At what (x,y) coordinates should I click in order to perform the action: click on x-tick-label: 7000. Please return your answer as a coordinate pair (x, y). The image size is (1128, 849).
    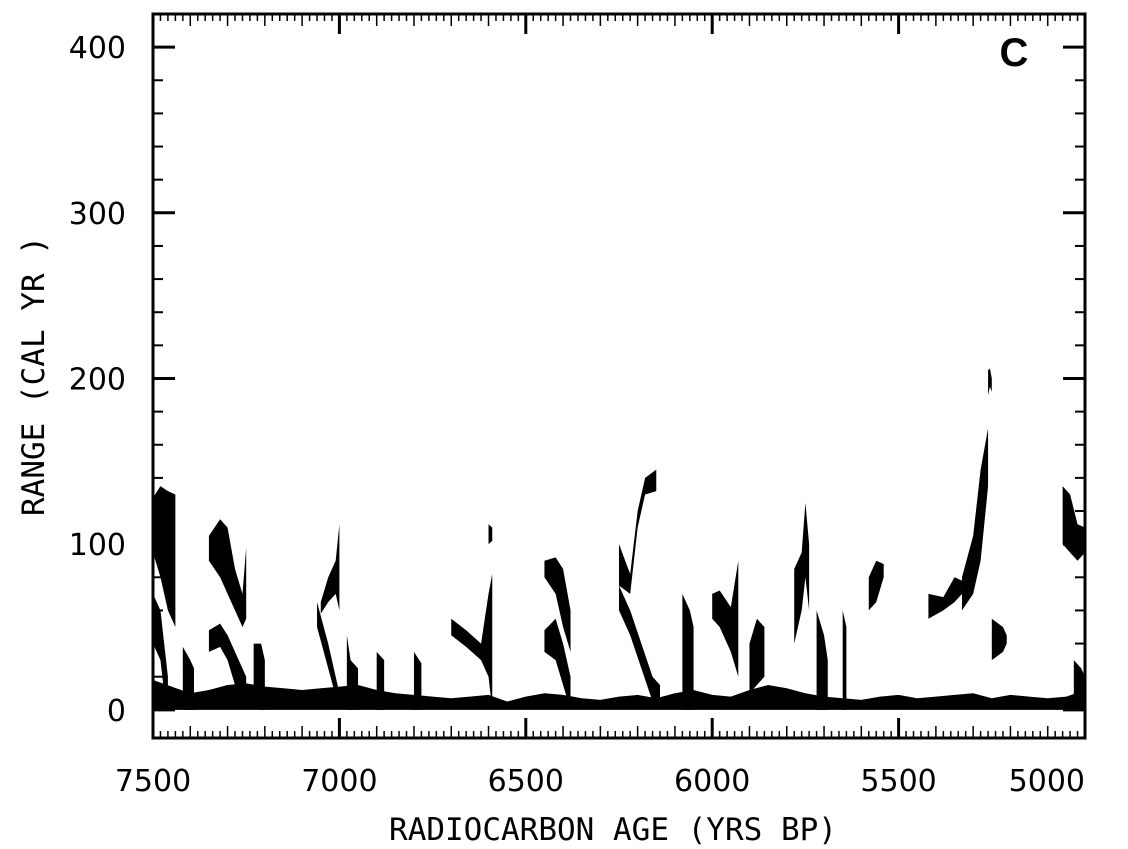
    Looking at the image, I should click on (339, 781).